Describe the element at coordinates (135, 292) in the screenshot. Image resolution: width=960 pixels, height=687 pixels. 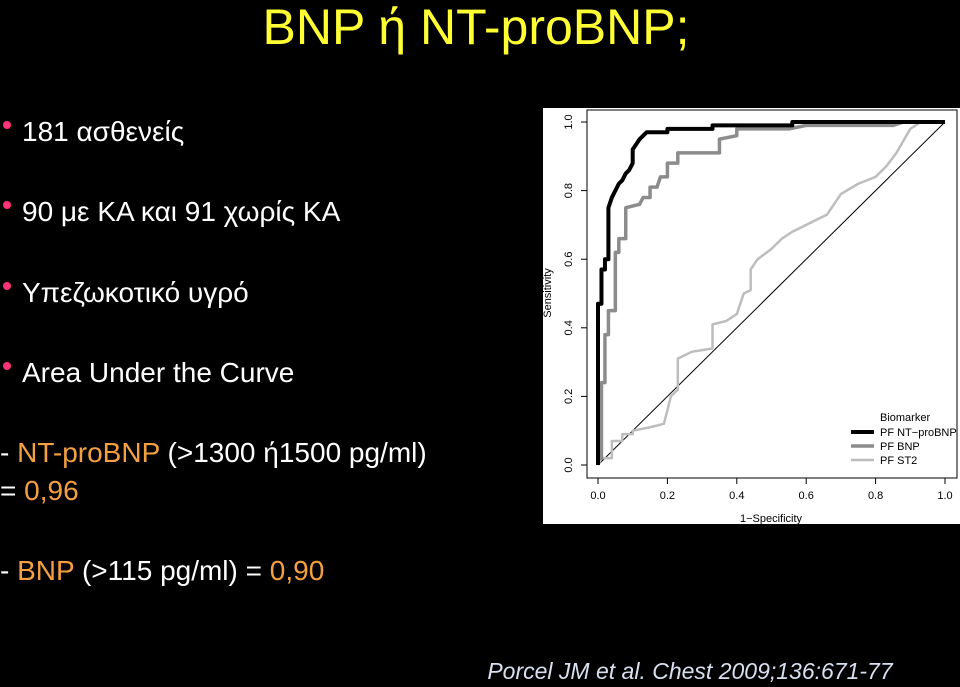
I see `bullet-text: Υπεζωκοτικό υγρό` at that location.